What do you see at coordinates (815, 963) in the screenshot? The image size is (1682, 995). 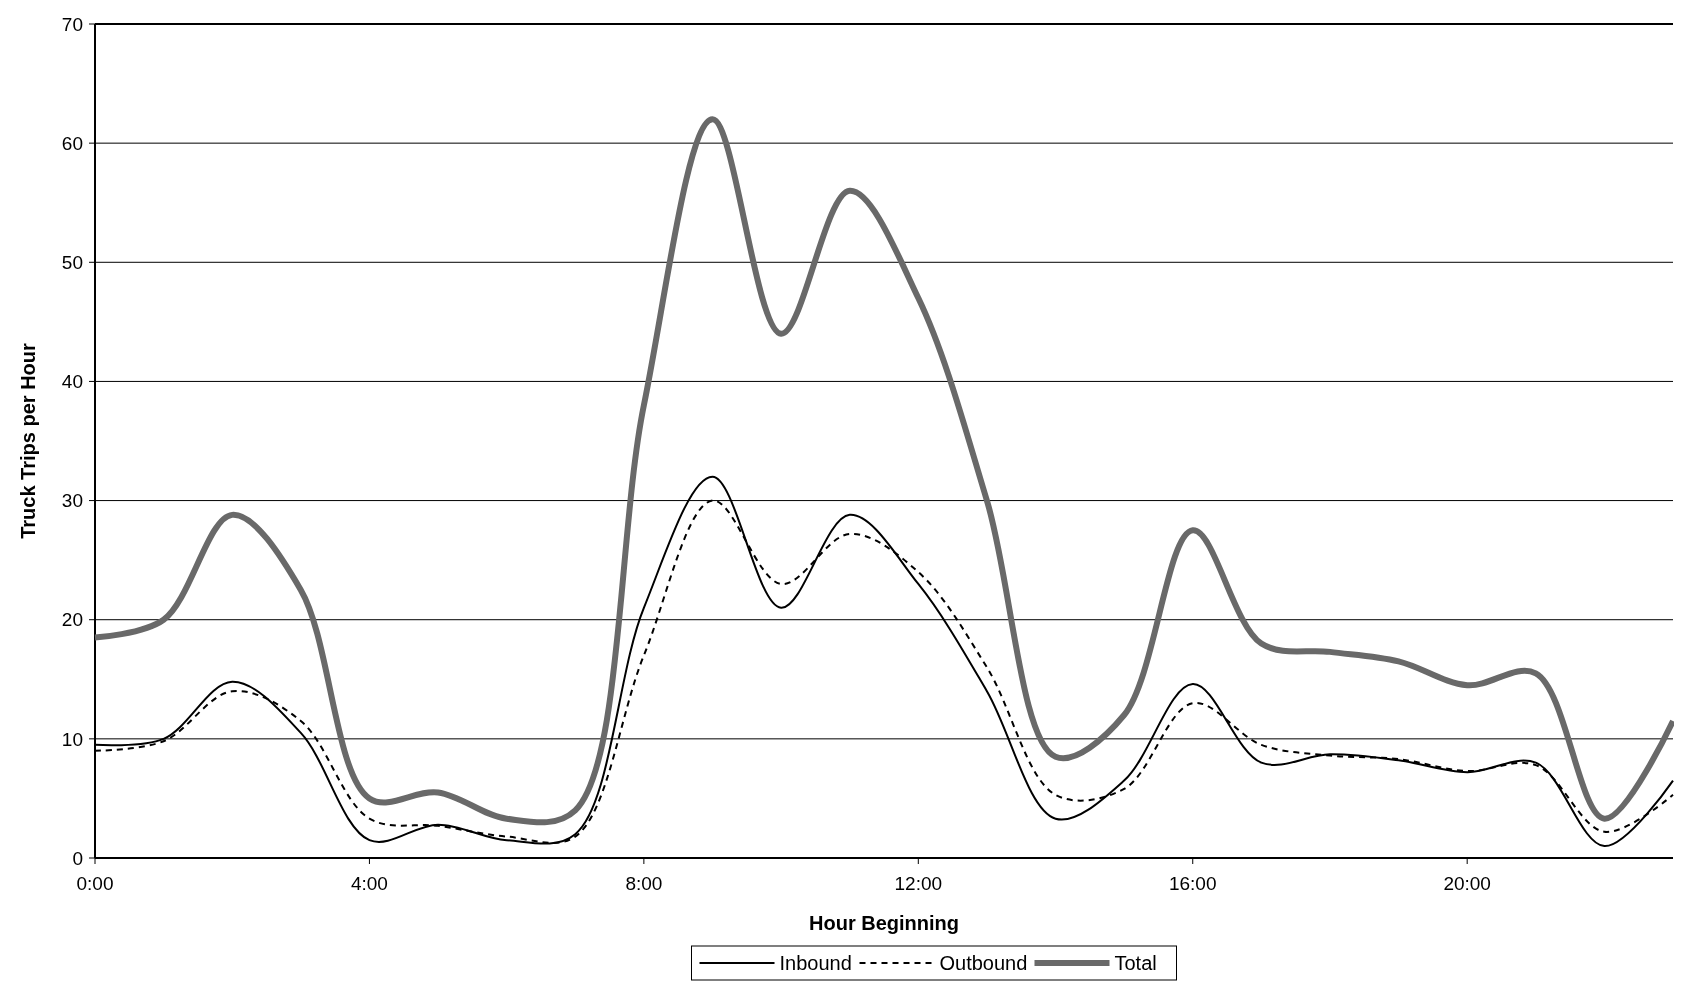 I see `legend-label: Inbound` at bounding box center [815, 963].